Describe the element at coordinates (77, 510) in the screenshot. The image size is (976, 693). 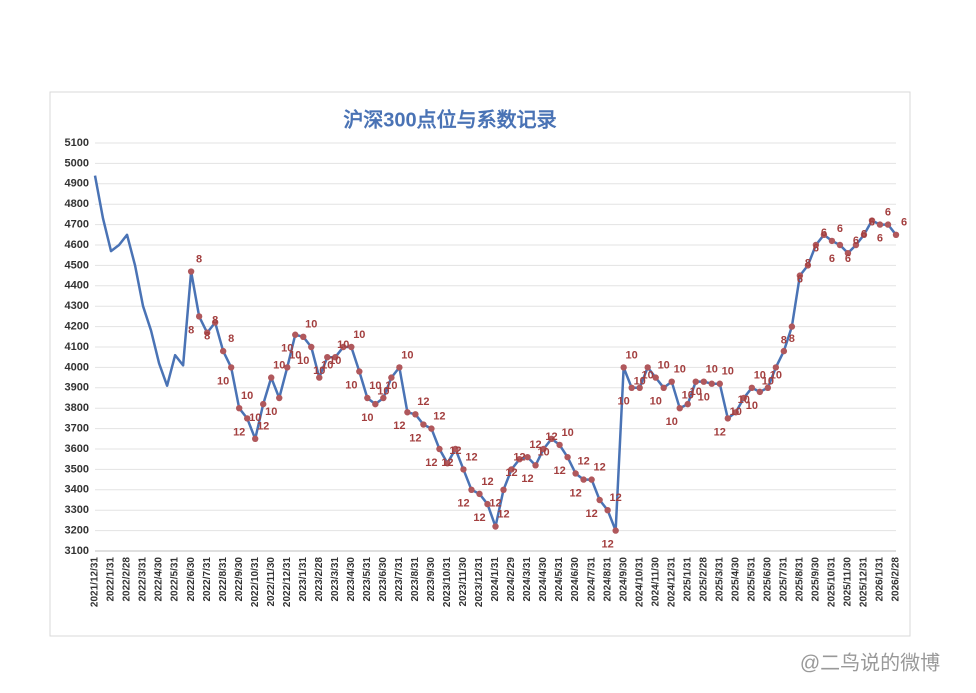
I see `y-tick-label: 3300` at that location.